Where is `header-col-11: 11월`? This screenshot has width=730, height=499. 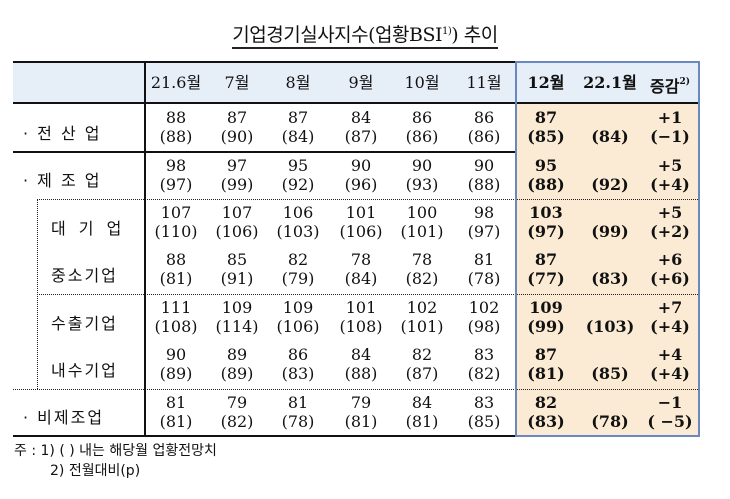 header-col-11: 11월 is located at coordinates (484, 82).